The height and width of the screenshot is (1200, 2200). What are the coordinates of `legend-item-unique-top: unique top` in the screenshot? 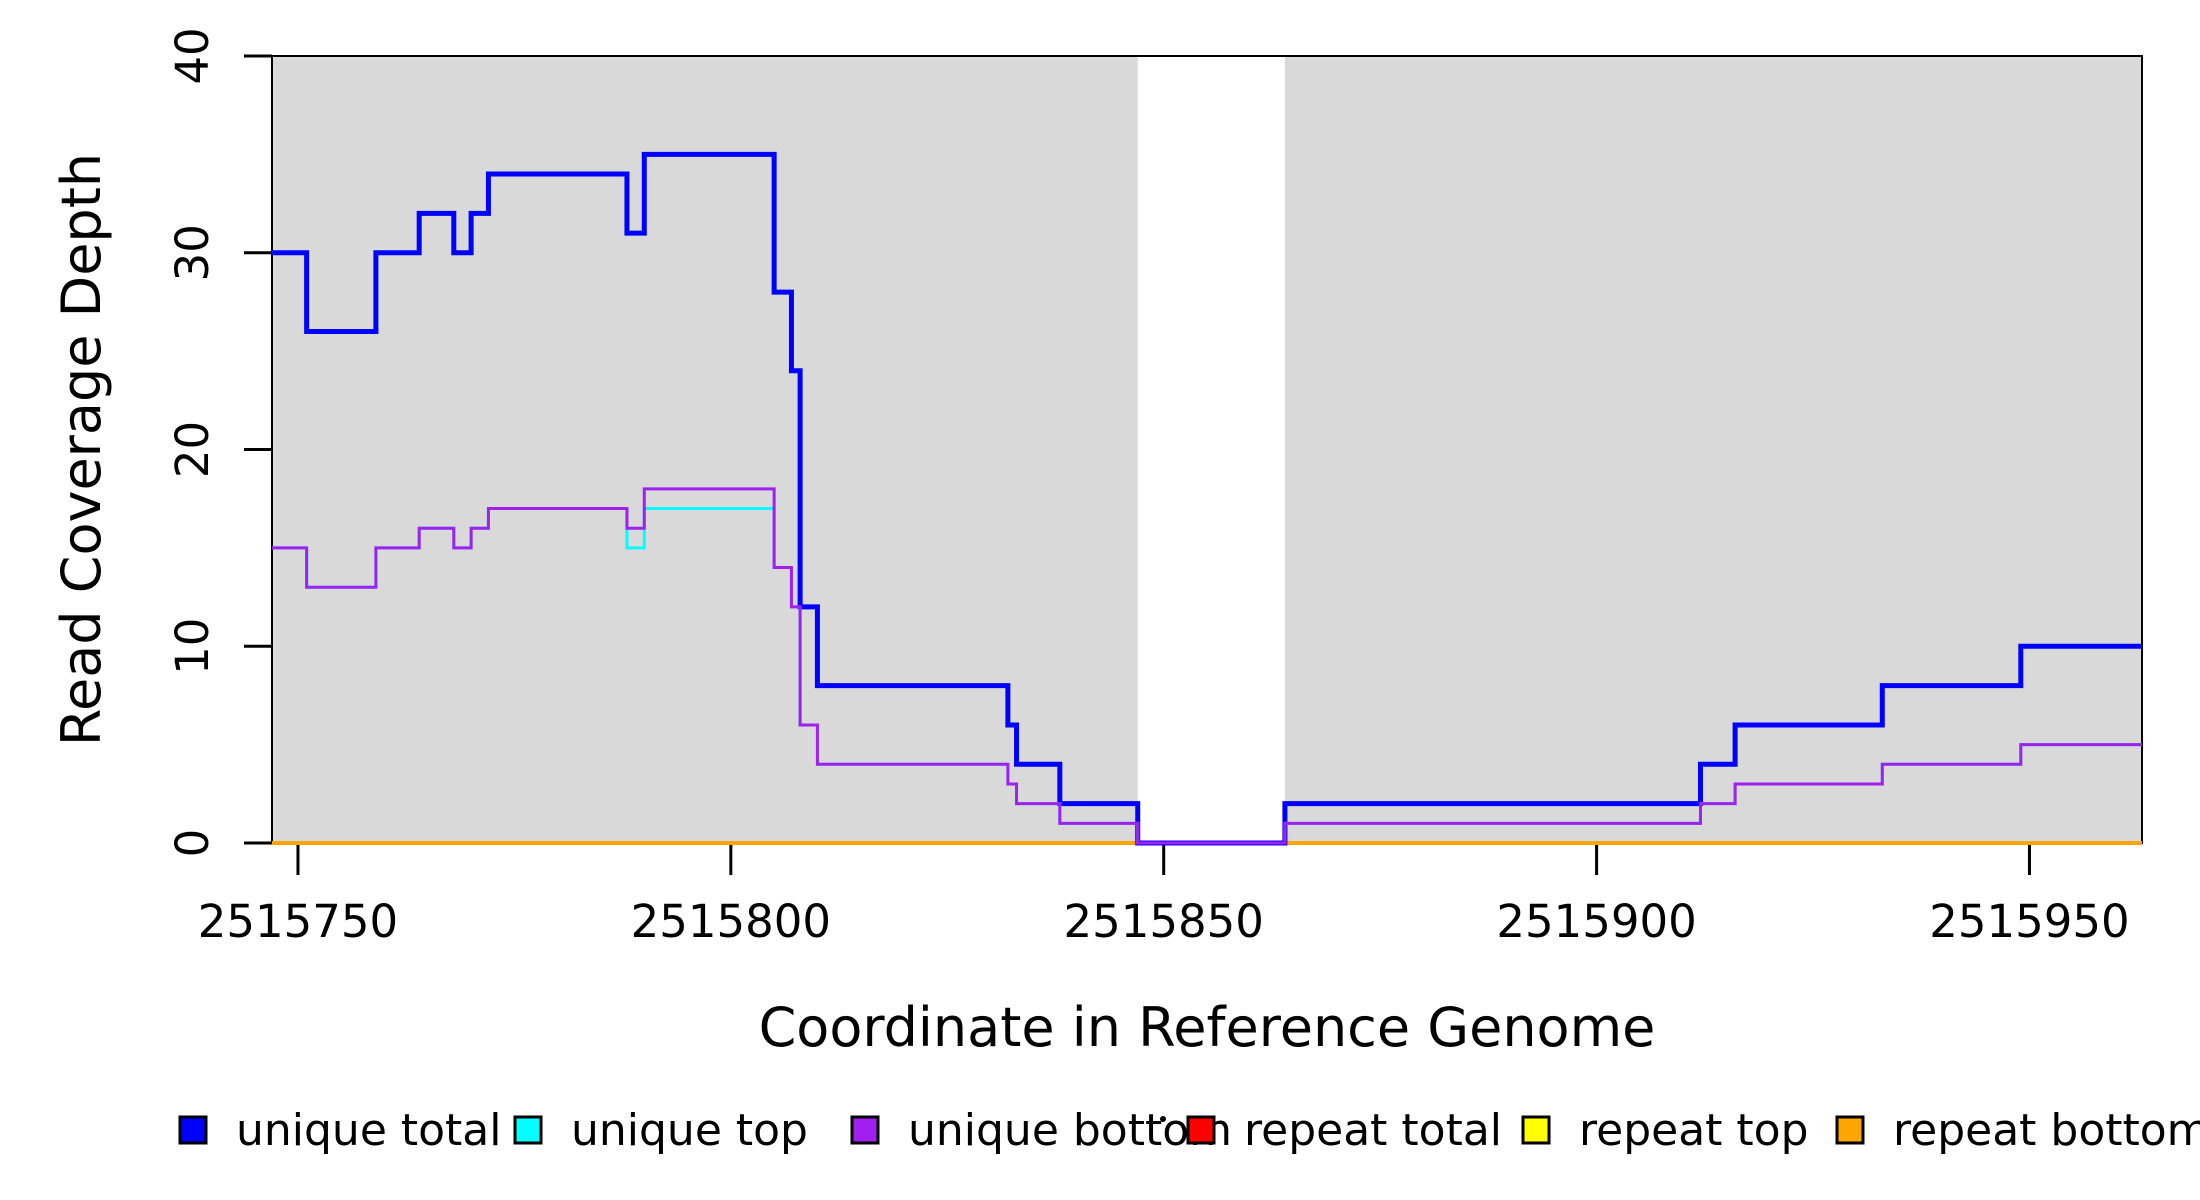 It's located at (660, 1130).